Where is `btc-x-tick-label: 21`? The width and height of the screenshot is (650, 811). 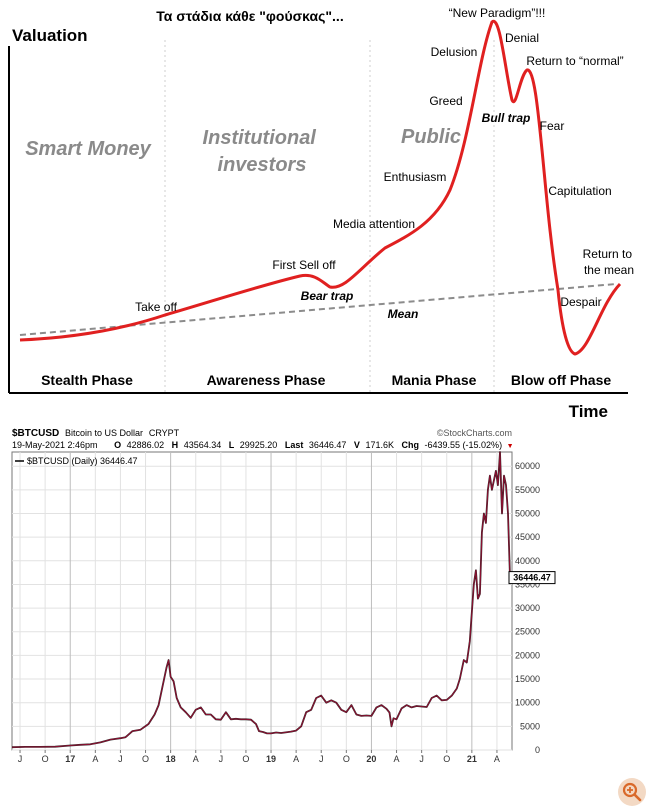
btc-x-tick-label: 21 is located at coordinates (472, 759).